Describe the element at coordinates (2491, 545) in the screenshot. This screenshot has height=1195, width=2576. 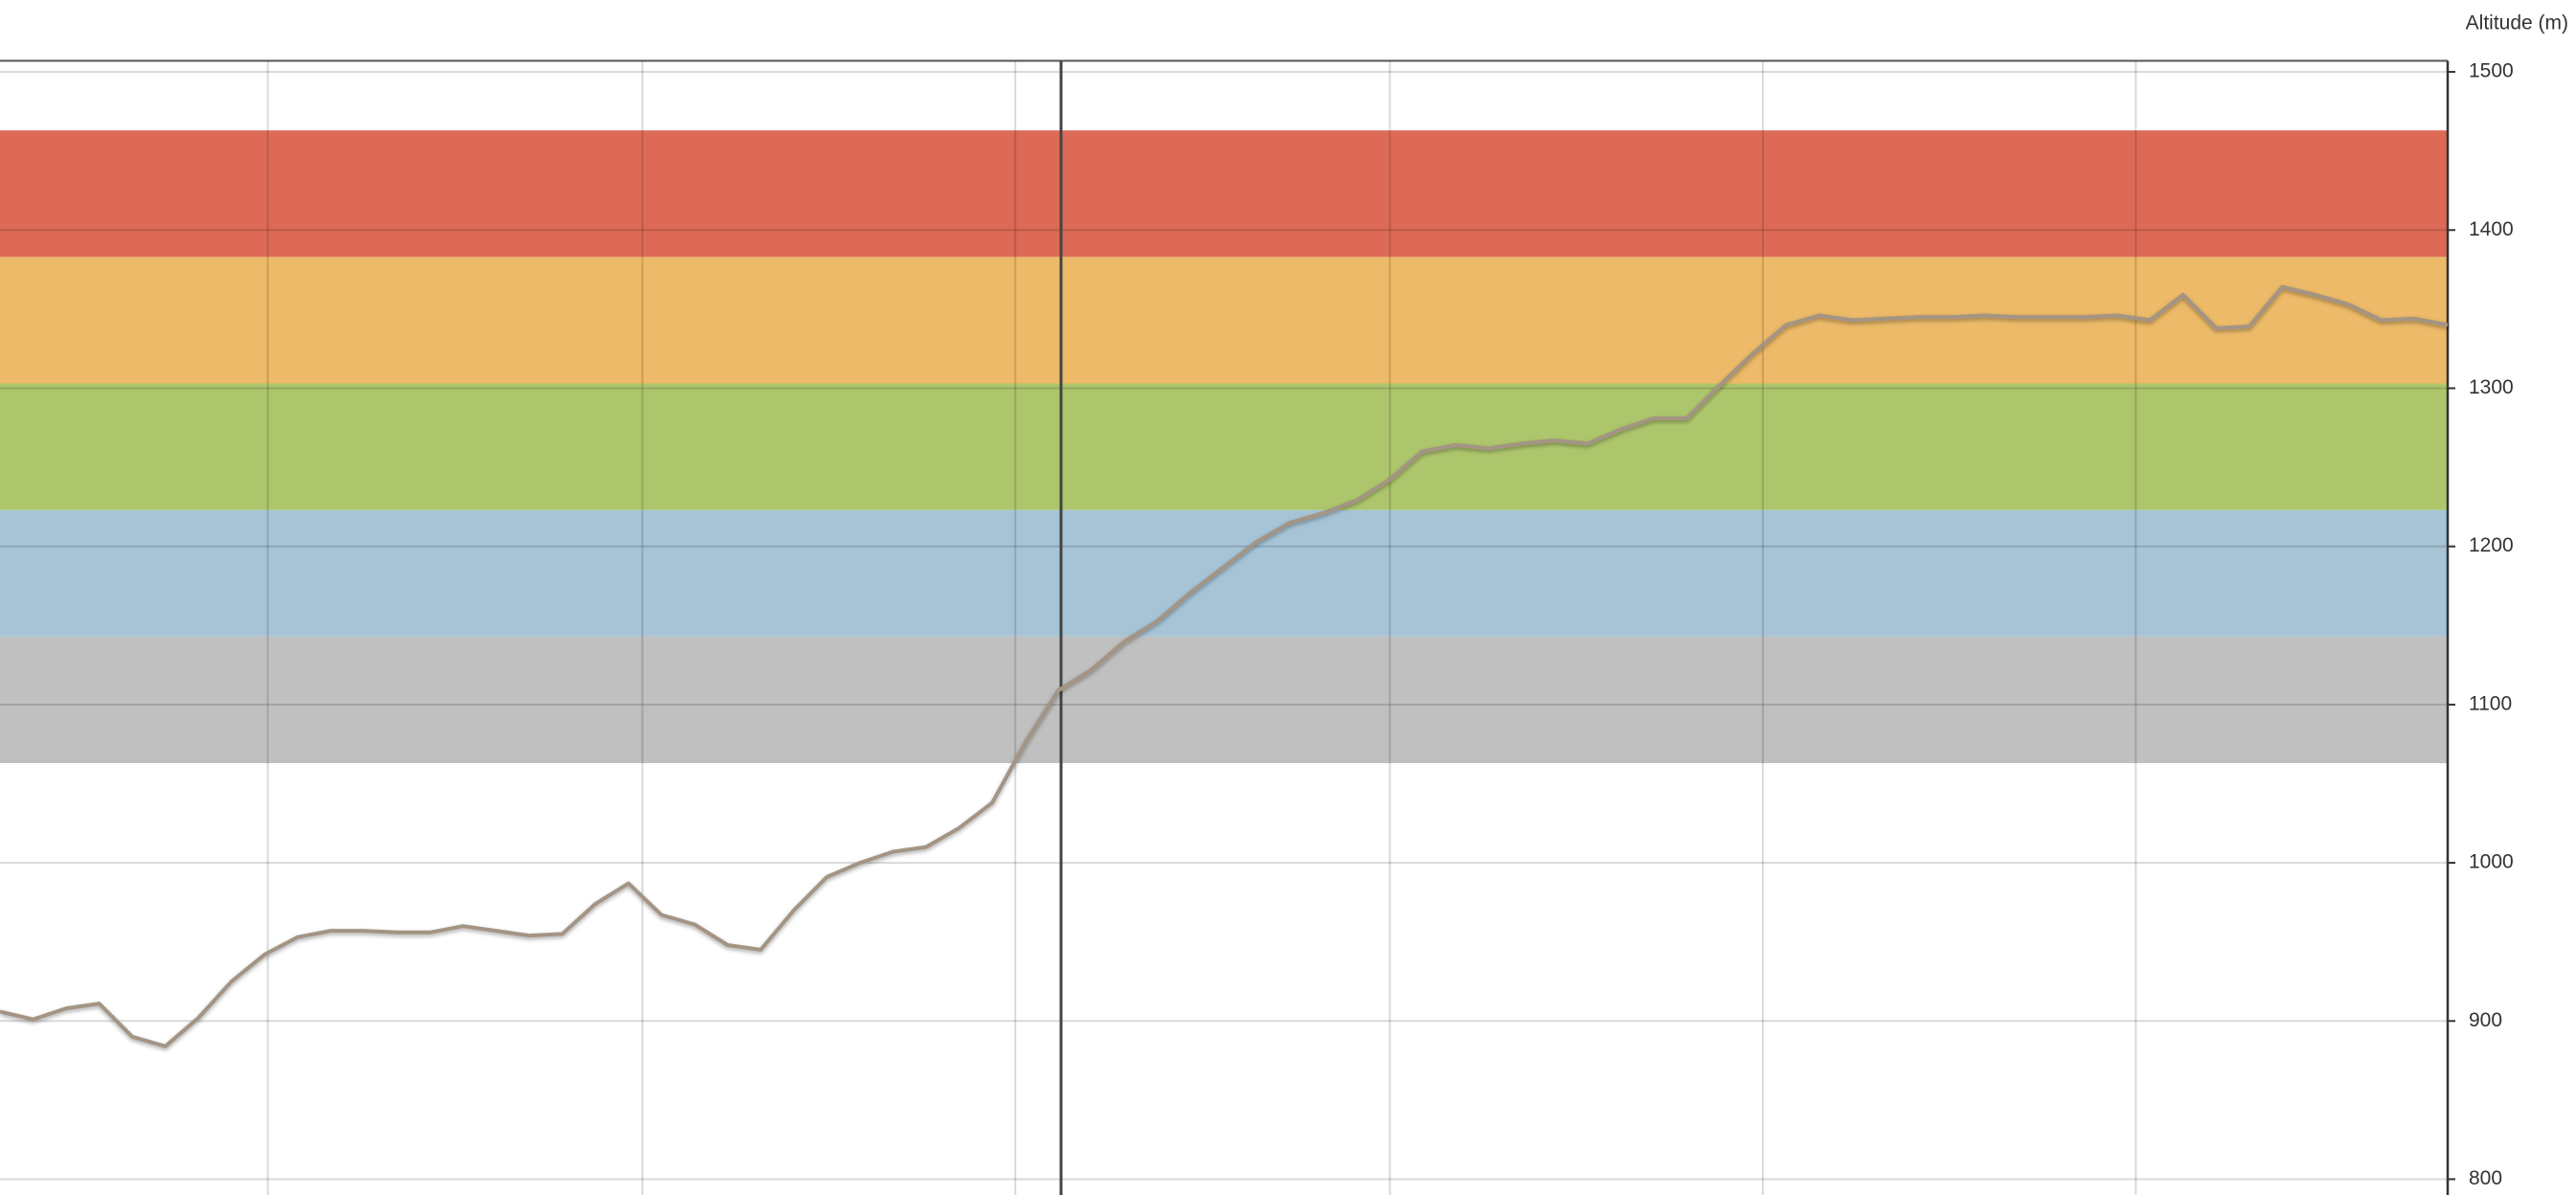
I see `y-tick-label: 1200` at that location.